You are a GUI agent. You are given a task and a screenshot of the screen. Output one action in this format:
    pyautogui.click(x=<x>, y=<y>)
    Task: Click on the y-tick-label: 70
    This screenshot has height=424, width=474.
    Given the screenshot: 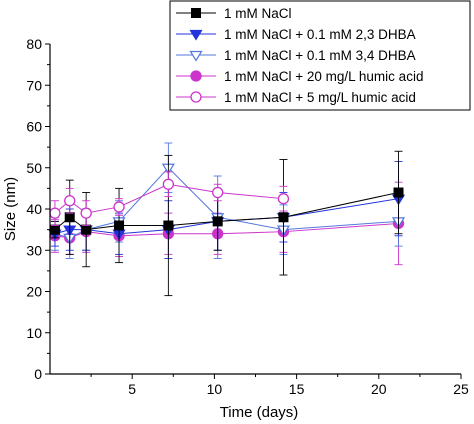 What is the action you would take?
    pyautogui.click(x=34, y=85)
    